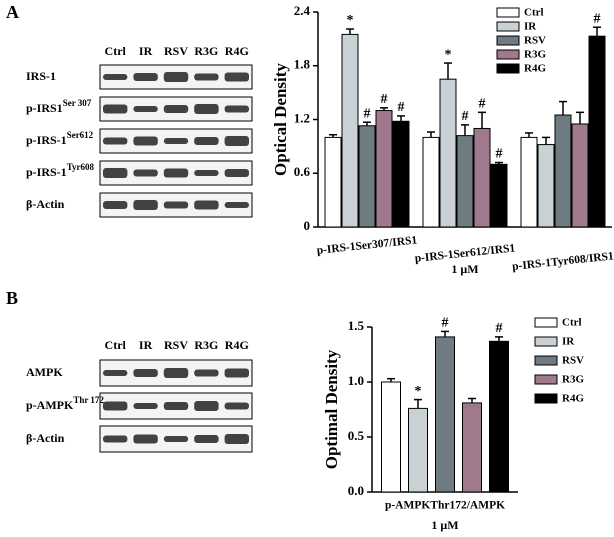  Describe the element at coordinates (80, 135) in the screenshot. I see `row-sup: Ser612` at that location.